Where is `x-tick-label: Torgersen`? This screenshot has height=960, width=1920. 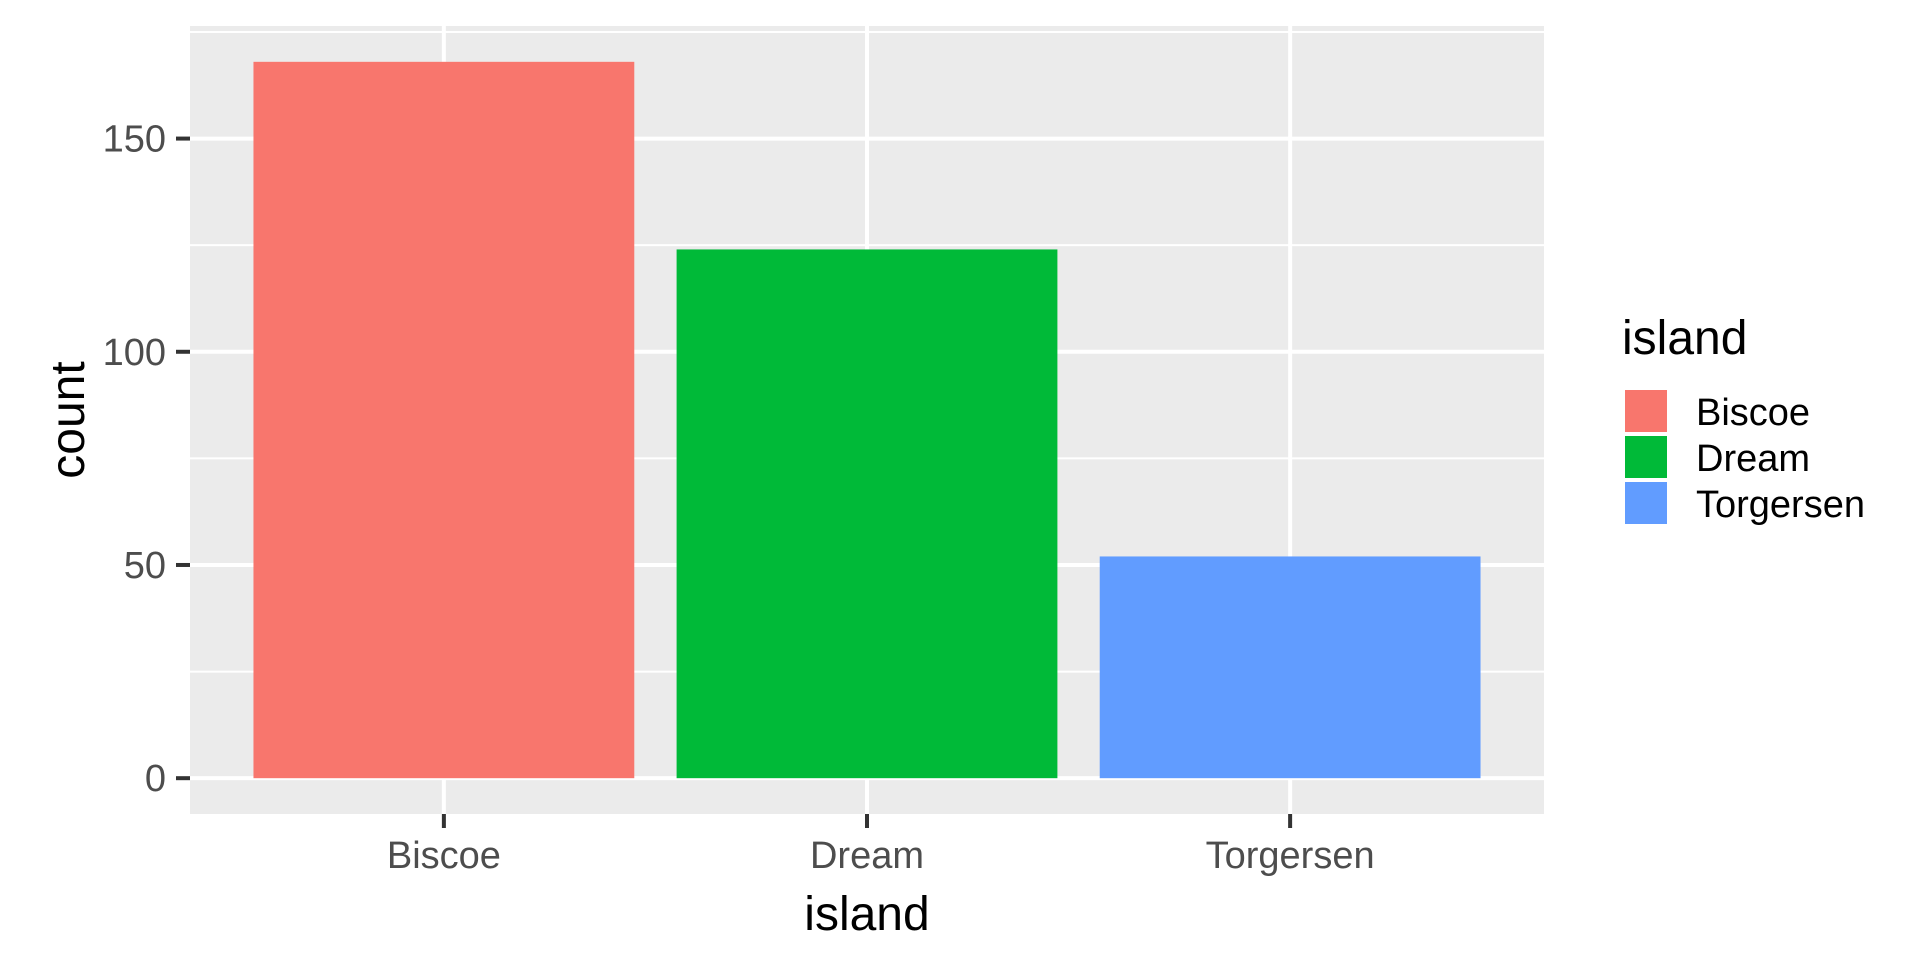 x-tick-label: Torgersen is located at coordinates (1290, 856).